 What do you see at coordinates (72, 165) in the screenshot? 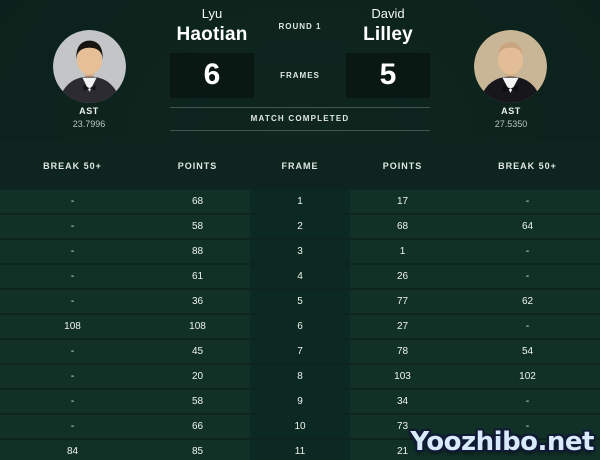
I see `column-header-break50-left: BREAK 50+` at bounding box center [72, 165].